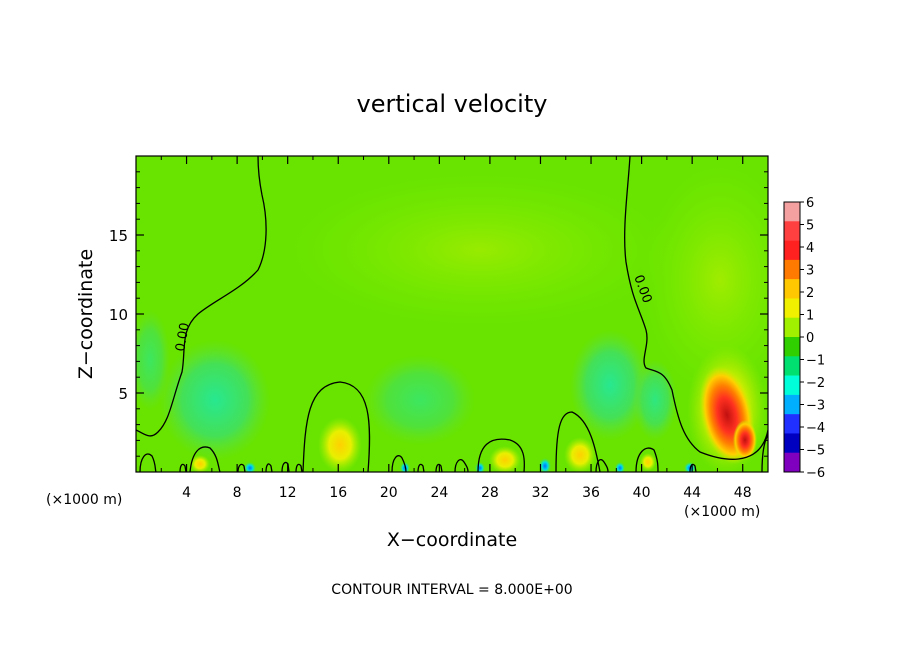  I want to click on x-unit-left: (×1000 m), so click(84, 500).